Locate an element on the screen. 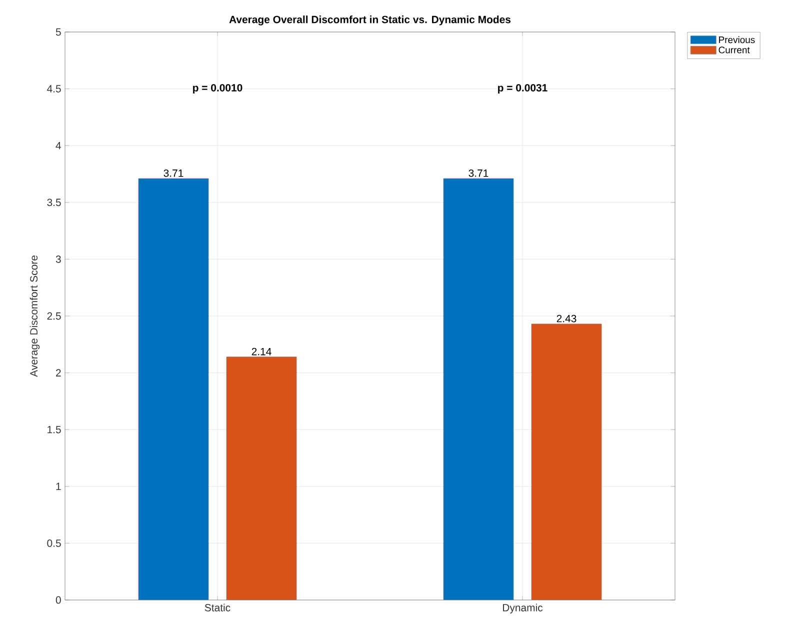  y-tick-label: 2.5 is located at coordinates (54, 316).